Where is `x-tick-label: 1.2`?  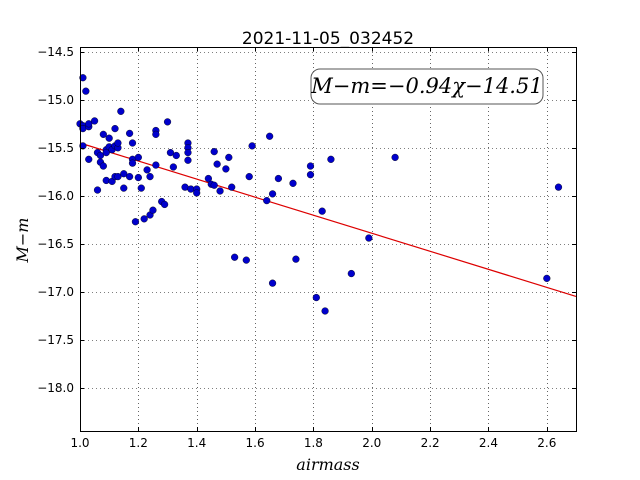 x-tick-label: 1.2 is located at coordinates (138, 443).